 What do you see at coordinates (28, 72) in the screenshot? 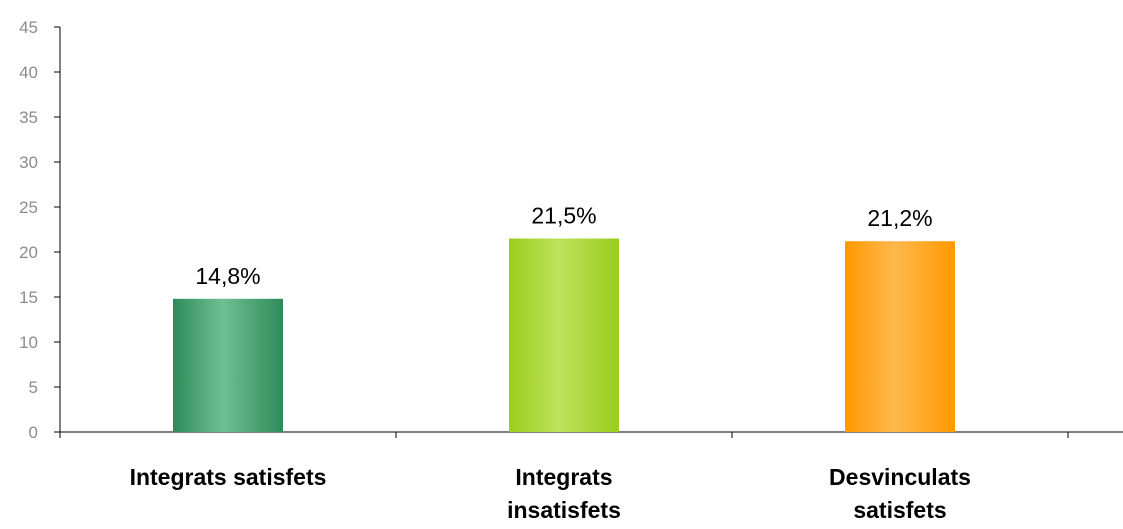
I see `y-tick-label: 40` at bounding box center [28, 72].